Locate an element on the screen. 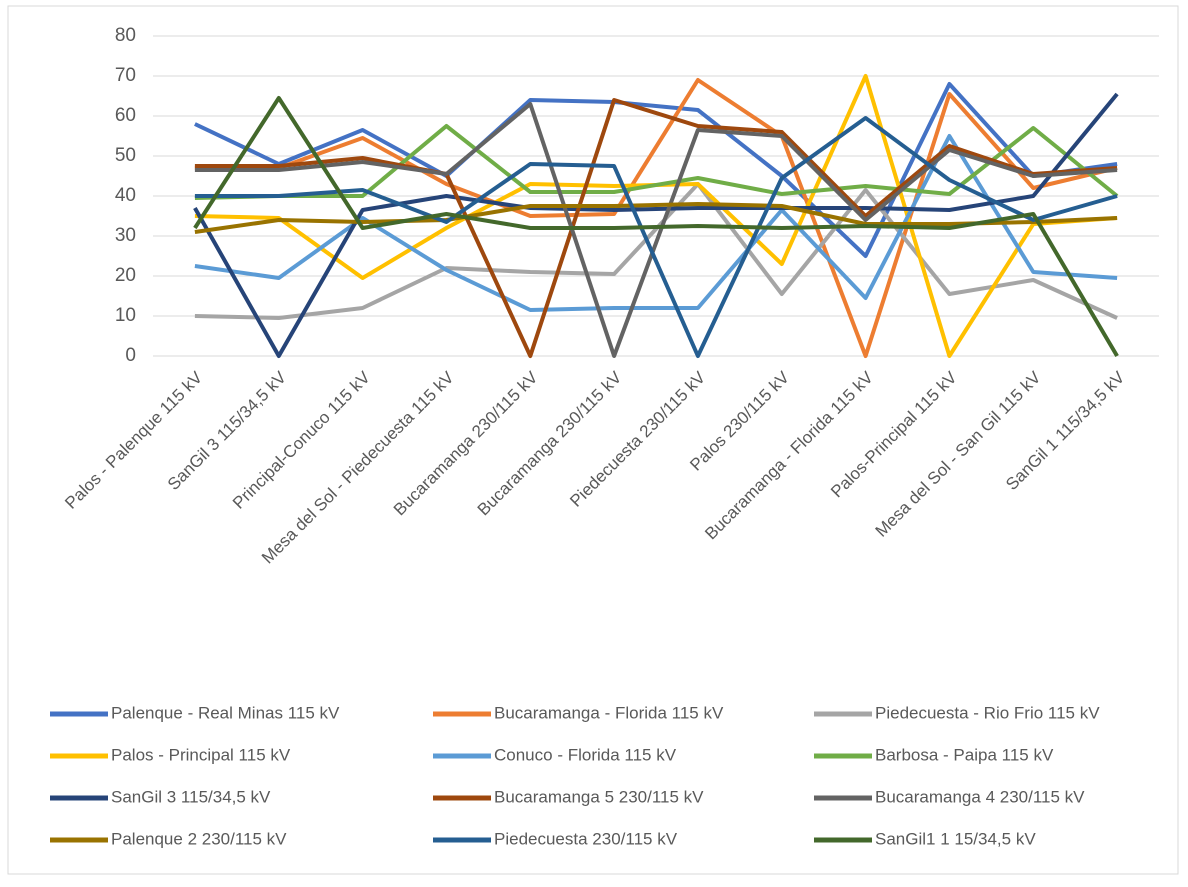 This screenshot has width=1188, height=887. legend-label: Barbosa - Paipa 115 kV is located at coordinates (964, 754).